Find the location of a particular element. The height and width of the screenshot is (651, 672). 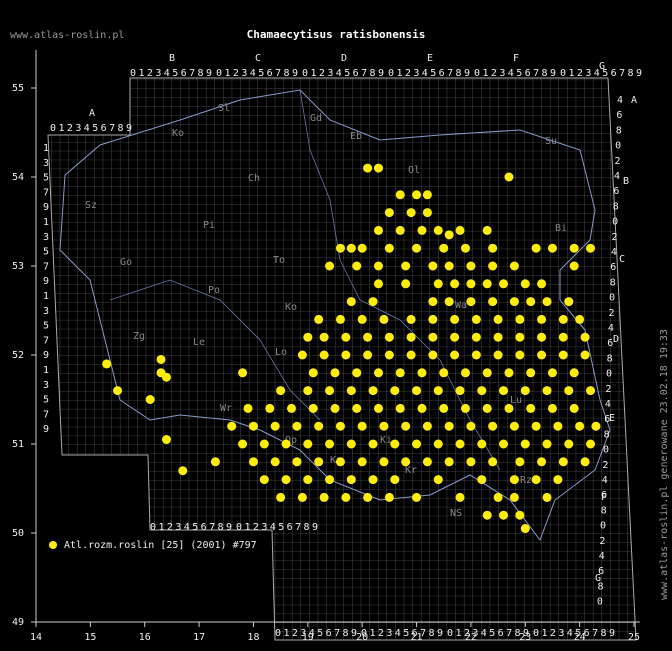

x-tick-label: 17 is located at coordinates (199, 637).